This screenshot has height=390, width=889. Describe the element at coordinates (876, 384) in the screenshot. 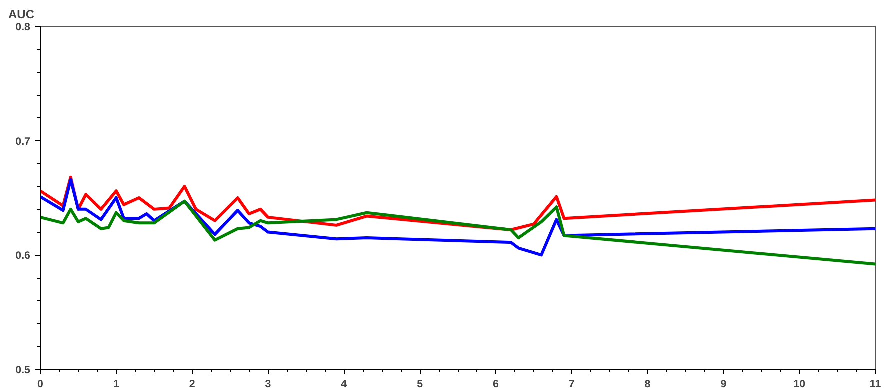

I see `x-tick-label: 11` at that location.